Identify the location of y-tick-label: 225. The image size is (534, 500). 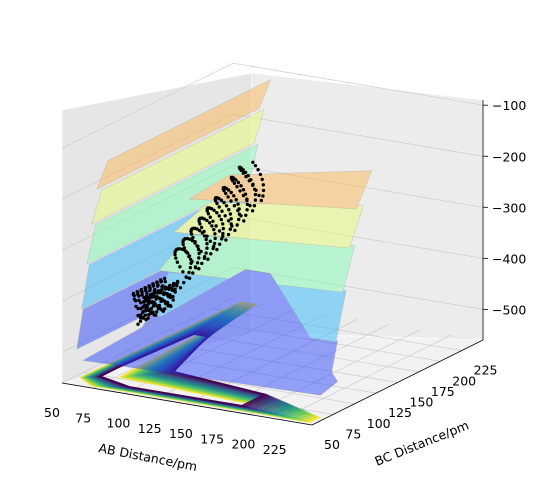
(486, 370).